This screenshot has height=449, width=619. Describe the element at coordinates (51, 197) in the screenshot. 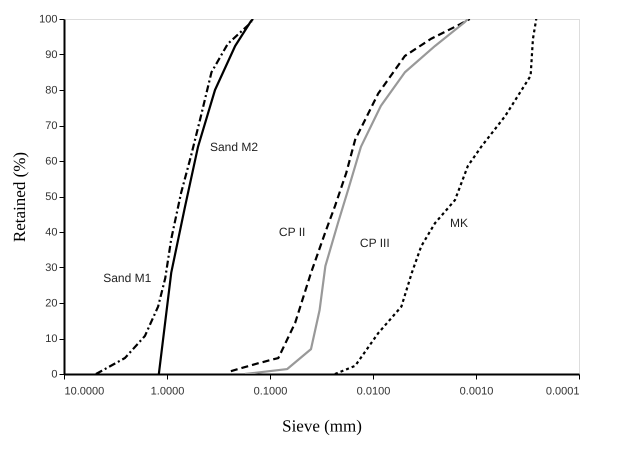

I see `y-tick-label: 50` at that location.